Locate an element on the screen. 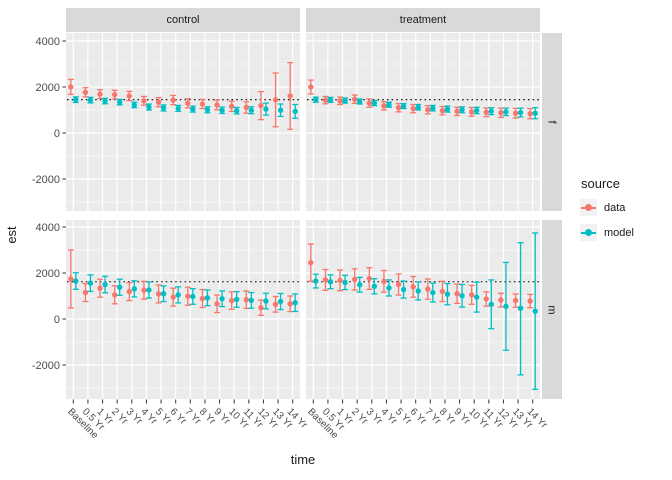  x-axis-title: time is located at coordinates (303, 459).